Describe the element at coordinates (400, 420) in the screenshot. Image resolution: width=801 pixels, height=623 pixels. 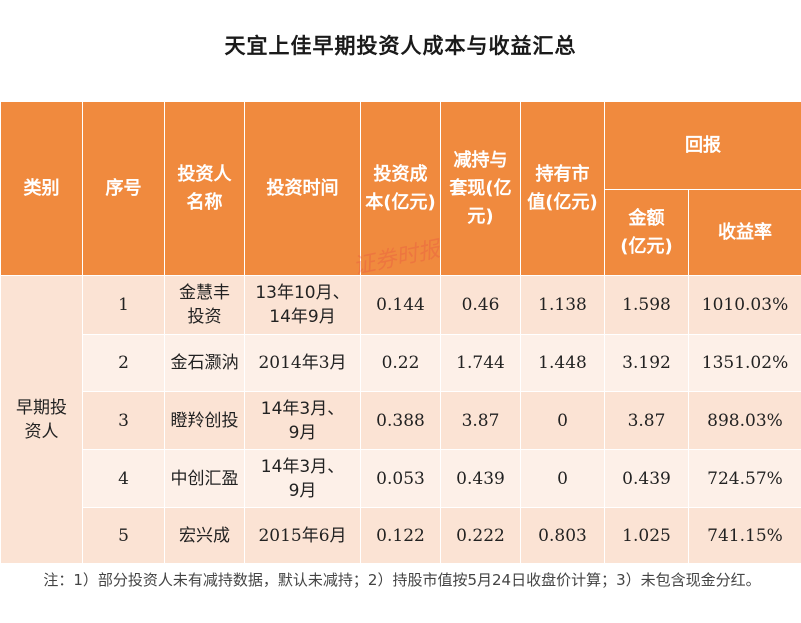
I see `cost-cell: 0.388` at that location.